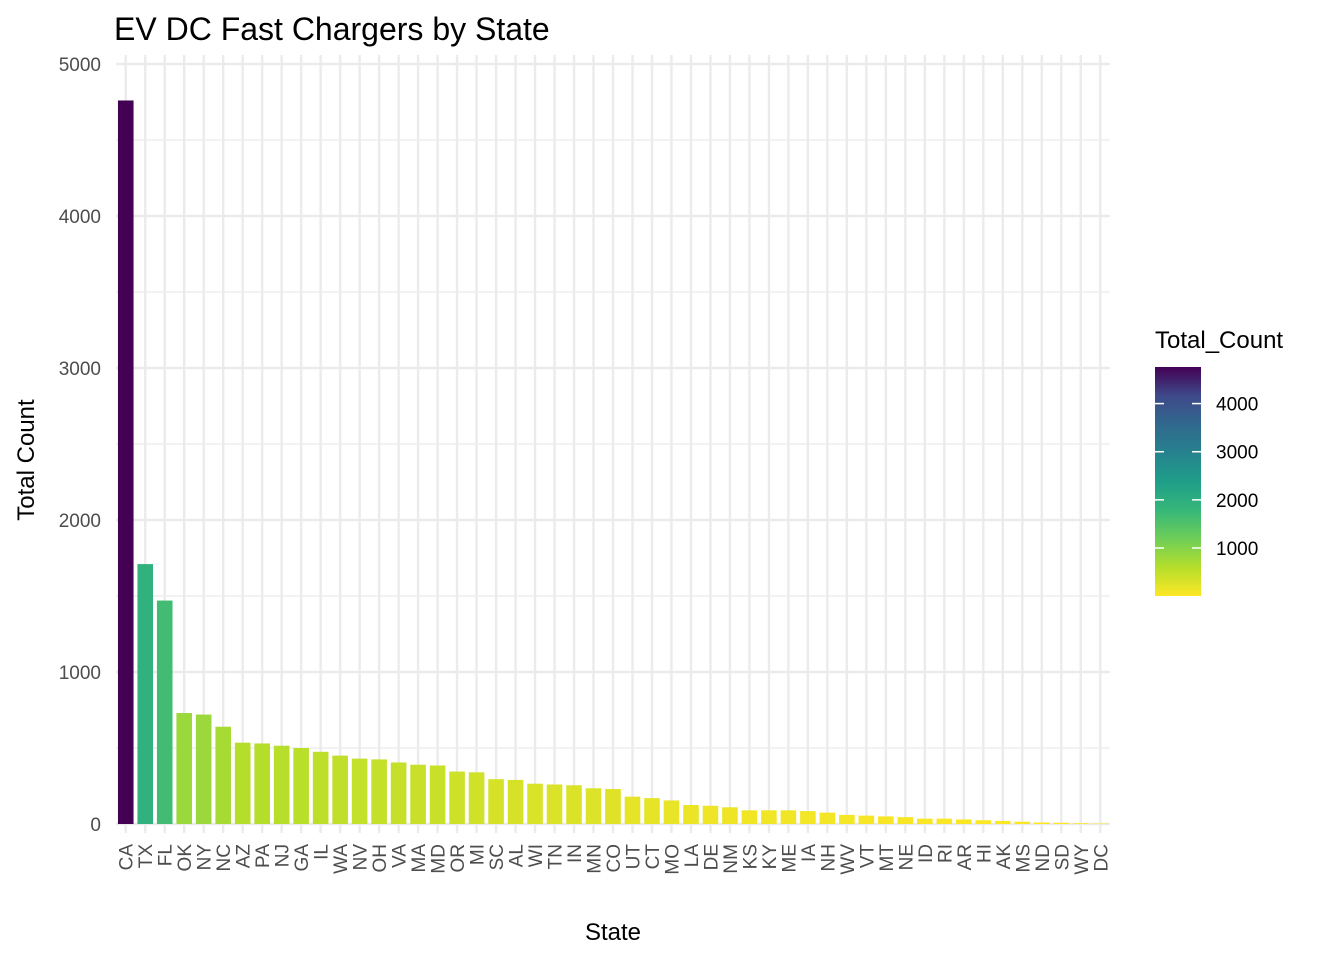 The width and height of the screenshot is (1344, 960). What do you see at coordinates (1023, 858) in the screenshot?
I see `x-tick-label: MS` at bounding box center [1023, 858].